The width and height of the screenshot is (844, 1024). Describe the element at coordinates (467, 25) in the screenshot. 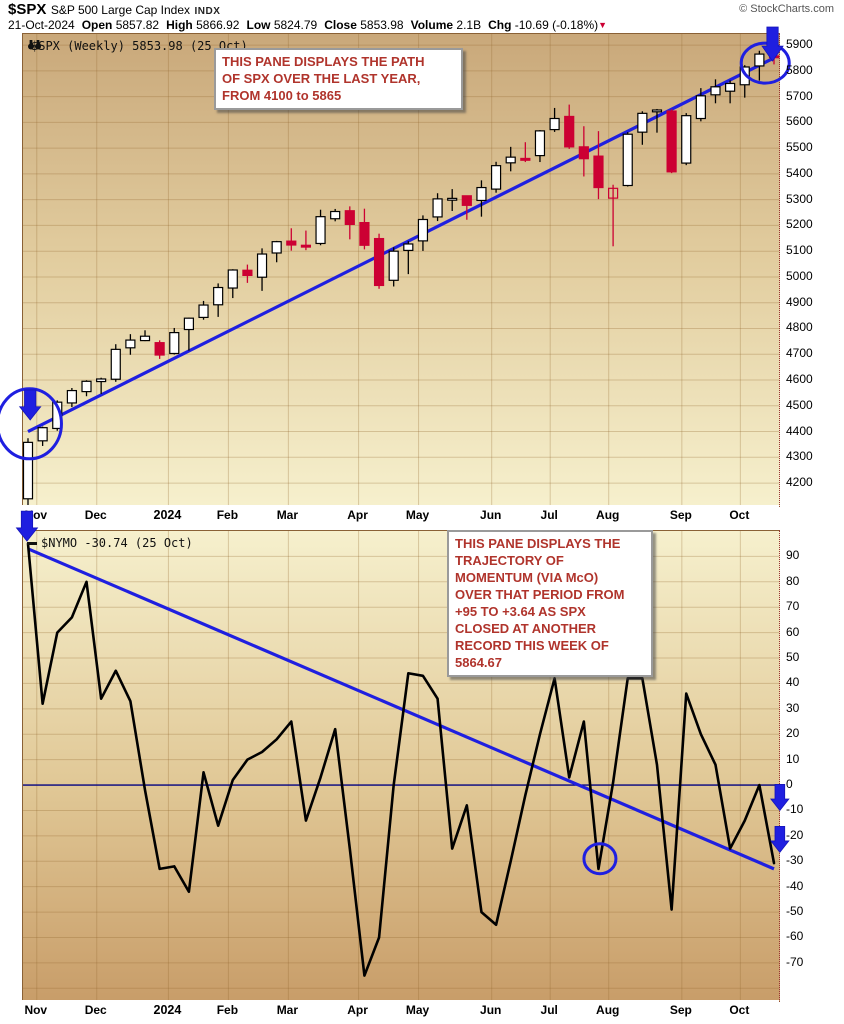

I see `quote-volume-value: 2.1B` at that location.